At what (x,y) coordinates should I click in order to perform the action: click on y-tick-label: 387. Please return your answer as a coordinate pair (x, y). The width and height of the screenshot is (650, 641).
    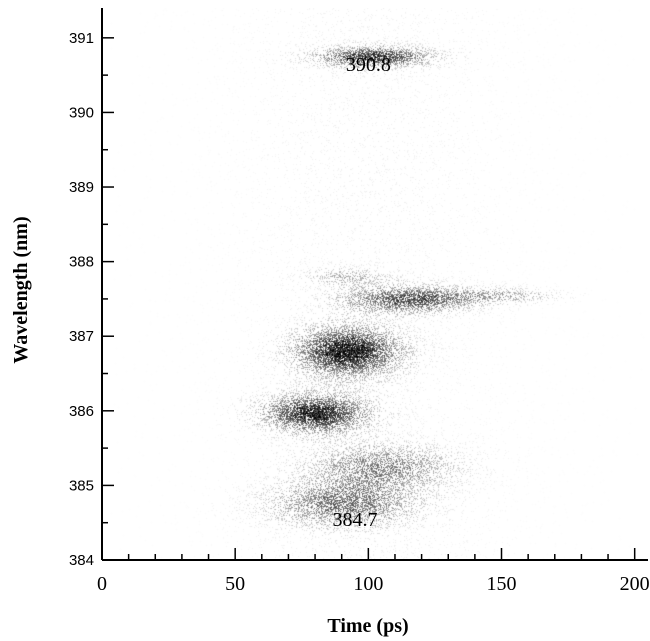
    Looking at the image, I should click on (81, 336).